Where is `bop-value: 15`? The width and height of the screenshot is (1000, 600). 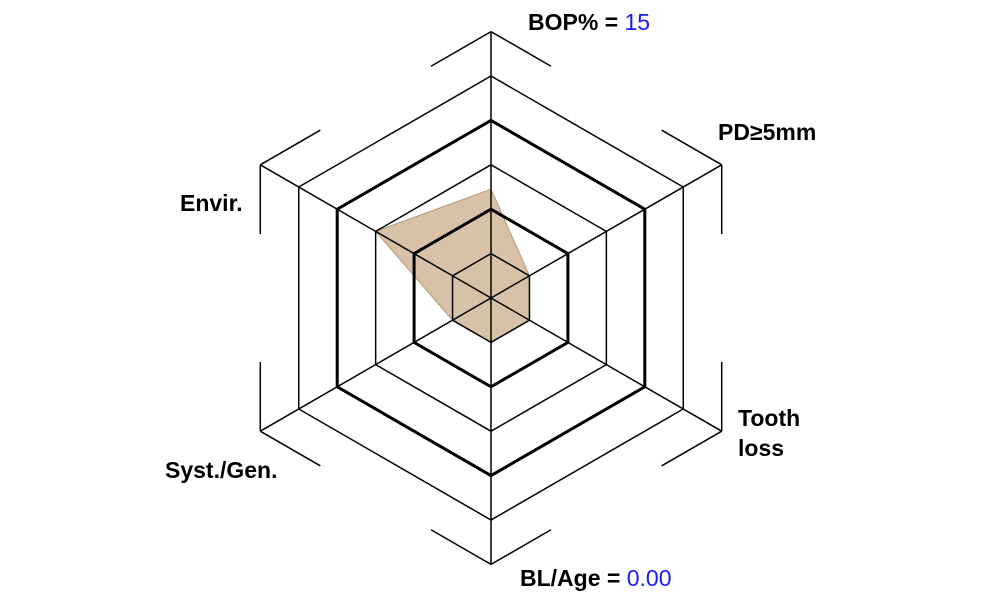 bop-value: 15 is located at coordinates (637, 22).